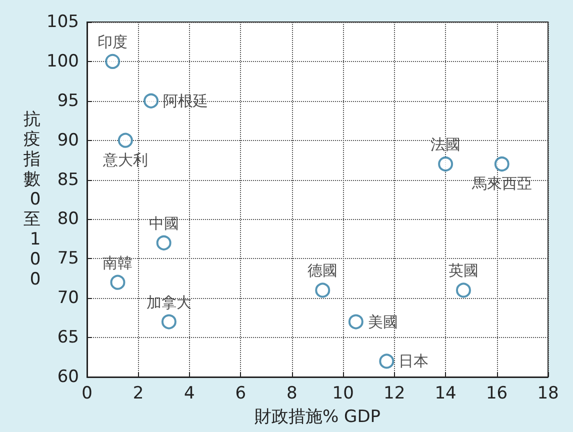 This screenshot has width=573, height=432. I want to click on y-tick-label: 65, so click(68, 338).